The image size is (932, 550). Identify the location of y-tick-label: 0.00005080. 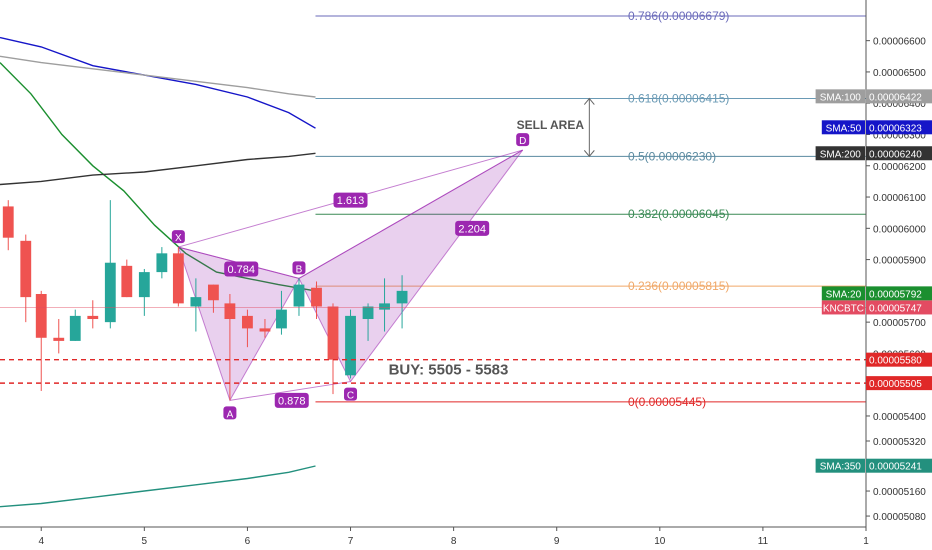
(899, 517).